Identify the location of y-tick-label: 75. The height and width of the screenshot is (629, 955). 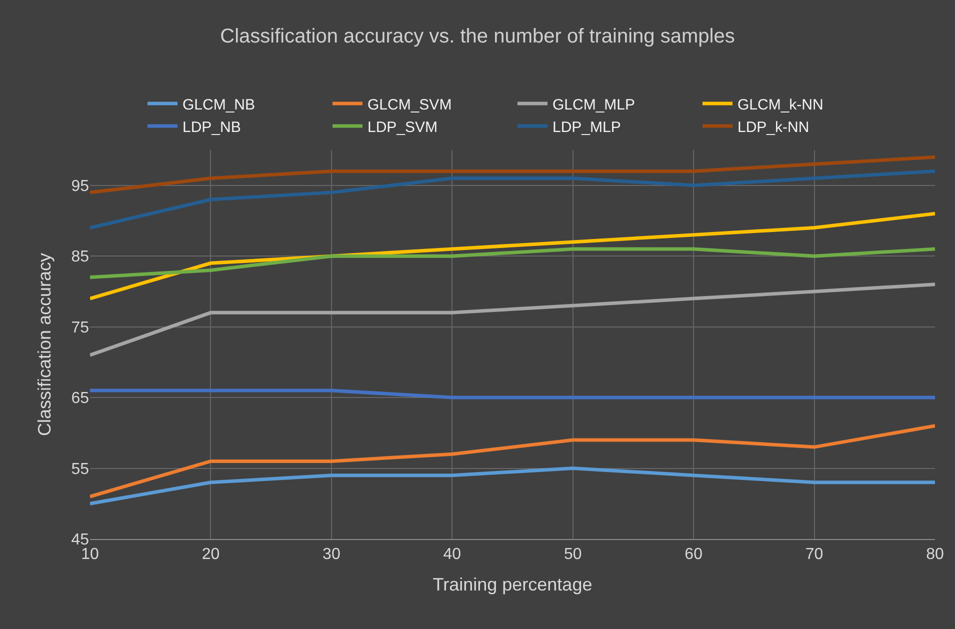
(80, 327).